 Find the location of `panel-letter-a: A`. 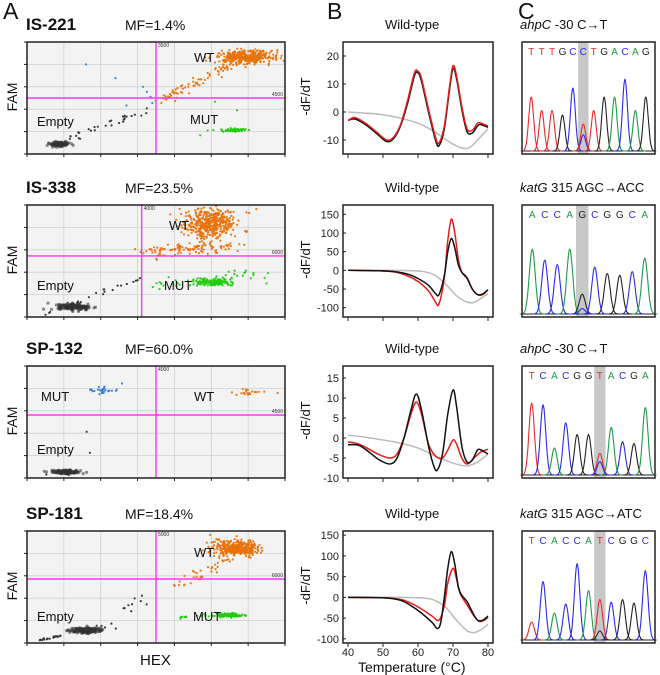

panel-letter-a: A is located at coordinates (11, 12).